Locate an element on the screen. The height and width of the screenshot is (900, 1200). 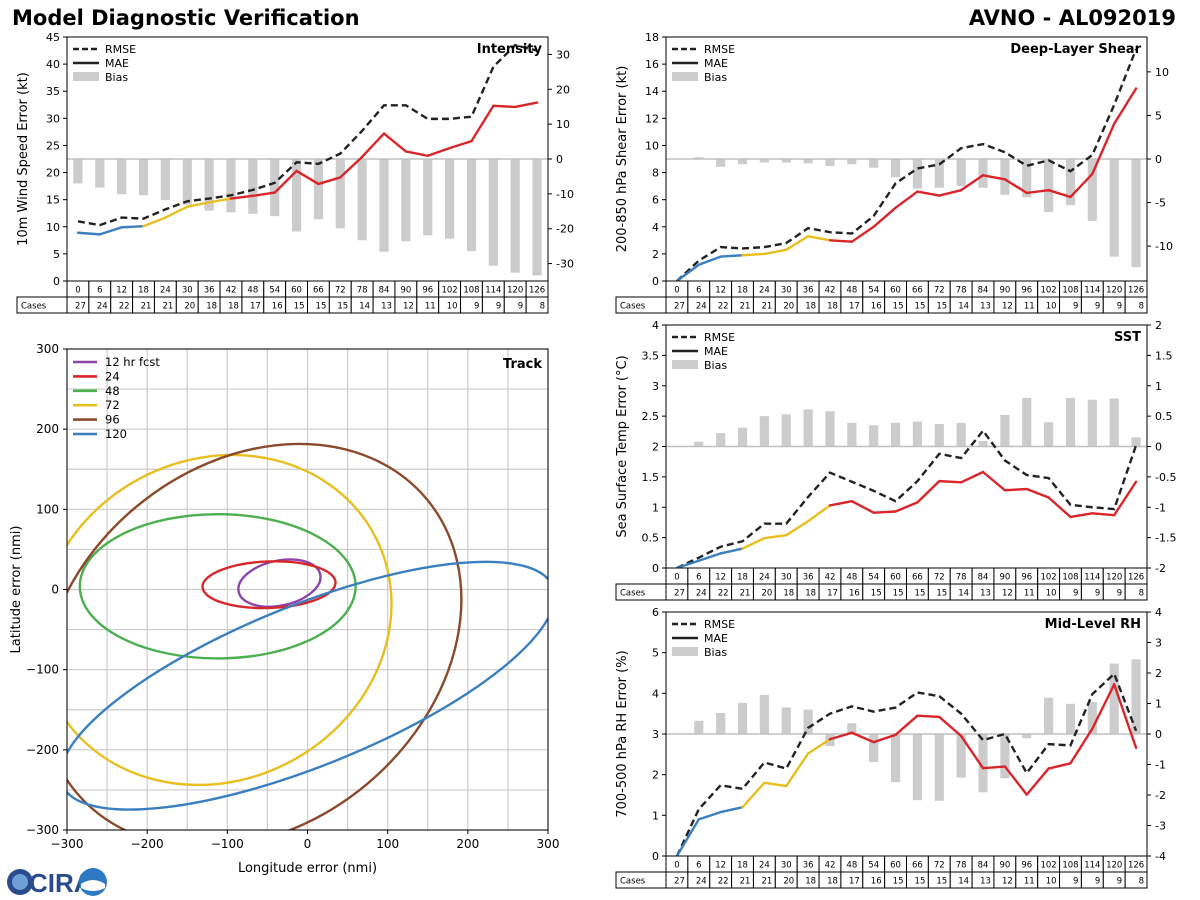
track-xtick-label: −100 is located at coordinates (227, 844).